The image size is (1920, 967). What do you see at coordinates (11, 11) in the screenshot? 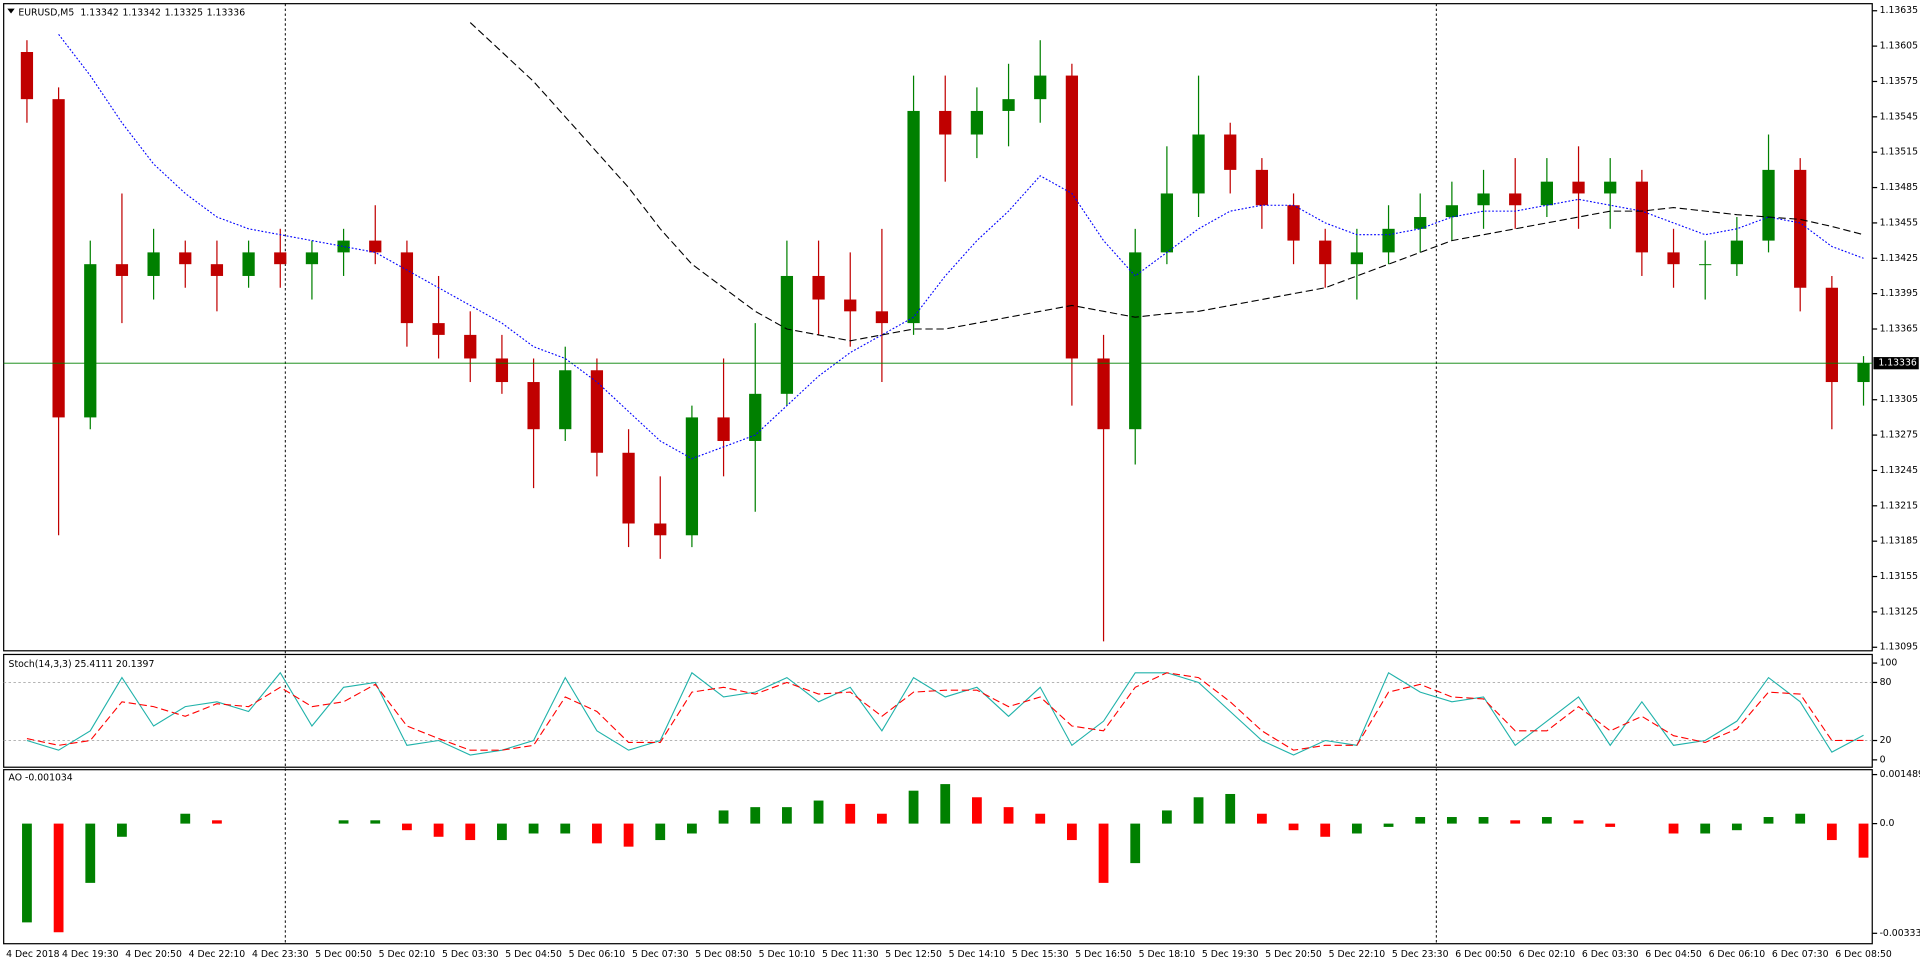
I see `menu-arrow` at bounding box center [11, 11].